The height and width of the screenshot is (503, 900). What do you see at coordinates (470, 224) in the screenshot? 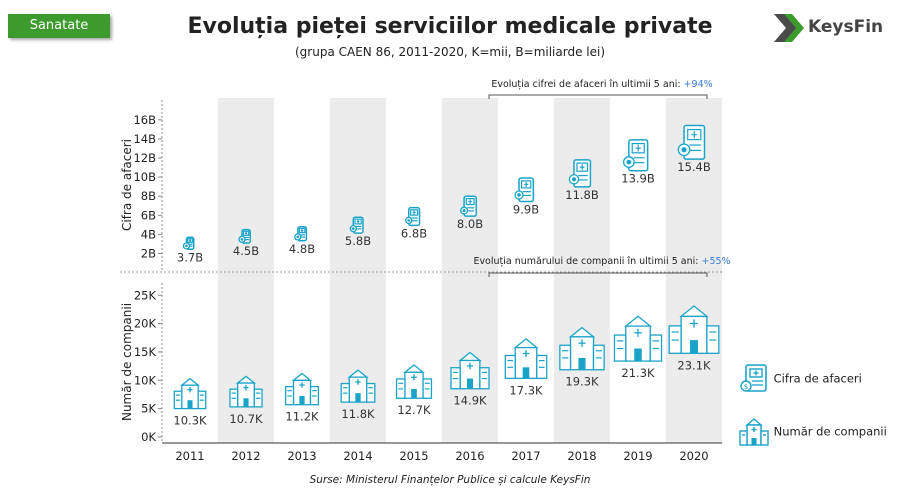
I see `revenue-data-label: 8.0B` at bounding box center [470, 224].